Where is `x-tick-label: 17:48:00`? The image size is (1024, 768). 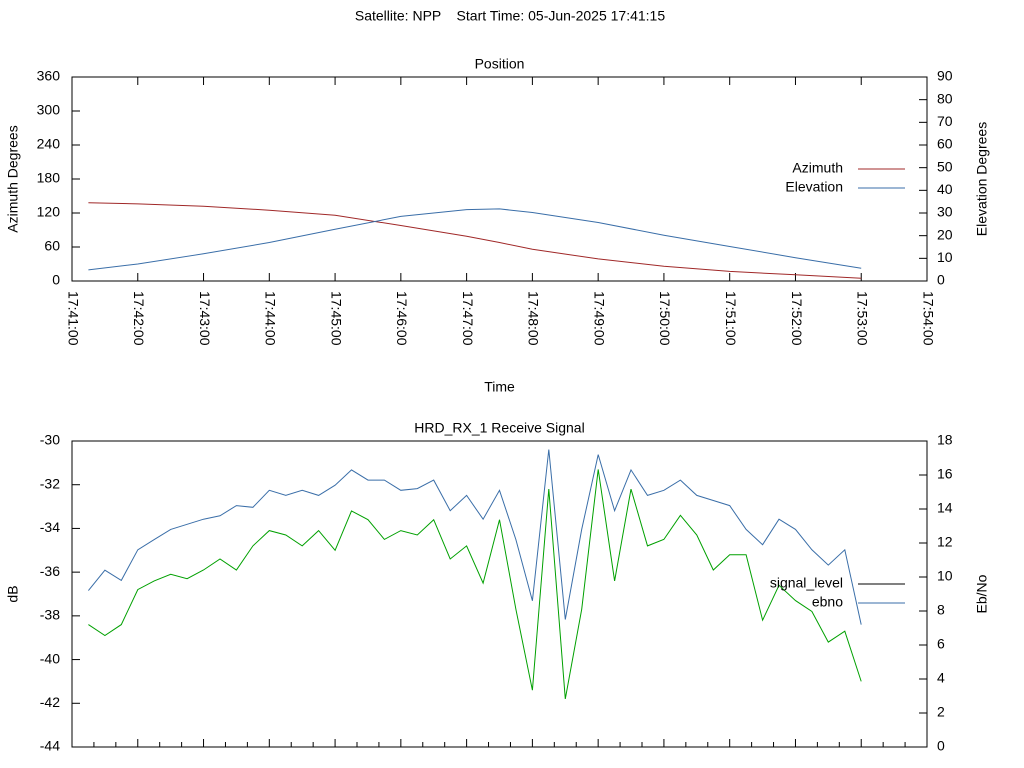
x-tick-label: 17:48:00 is located at coordinates (534, 318).